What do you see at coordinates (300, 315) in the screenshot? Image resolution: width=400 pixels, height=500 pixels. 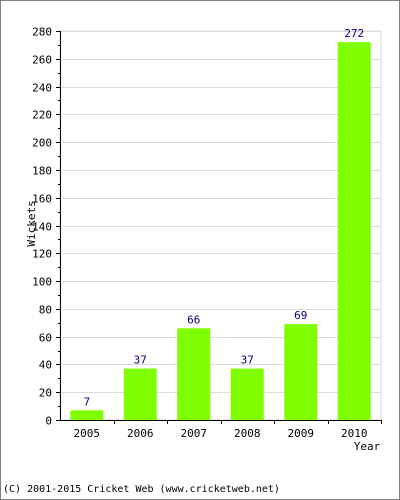 I see `data-label-2009: 69` at bounding box center [300, 315].